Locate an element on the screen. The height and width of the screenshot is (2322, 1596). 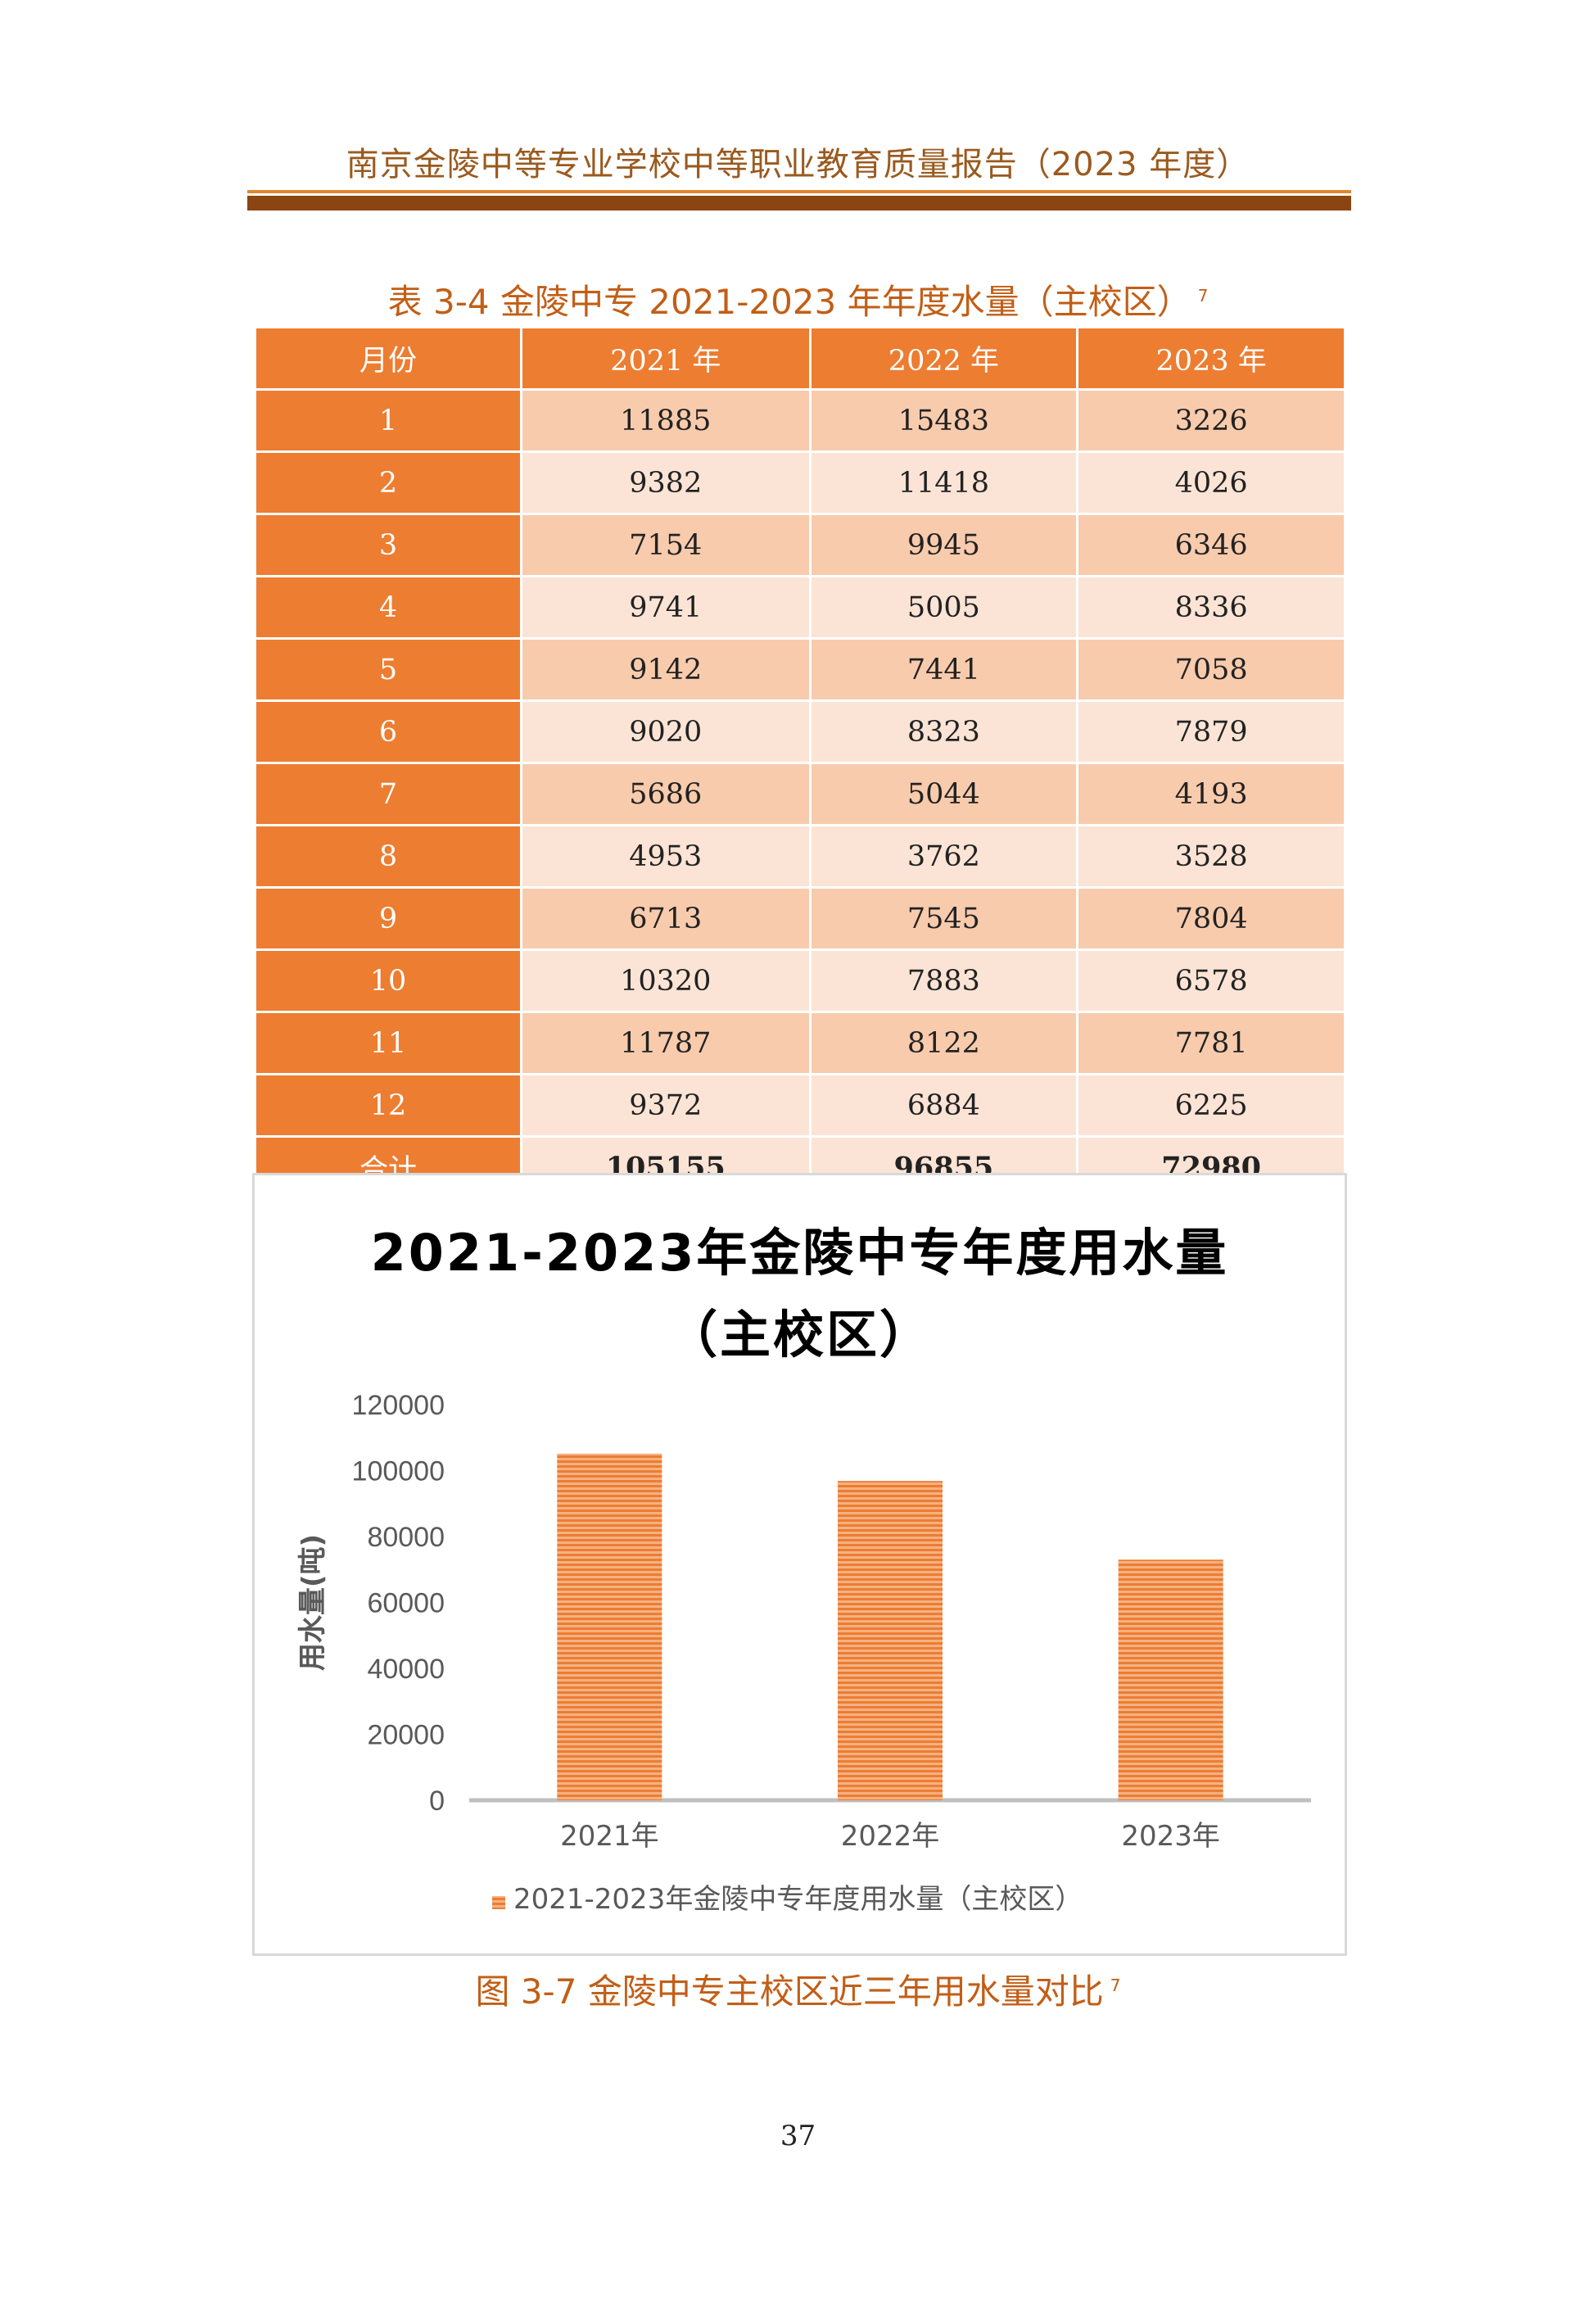
chart-title-line1: 2021-2023年金陵中专年度用水量 is located at coordinates (799, 1253).